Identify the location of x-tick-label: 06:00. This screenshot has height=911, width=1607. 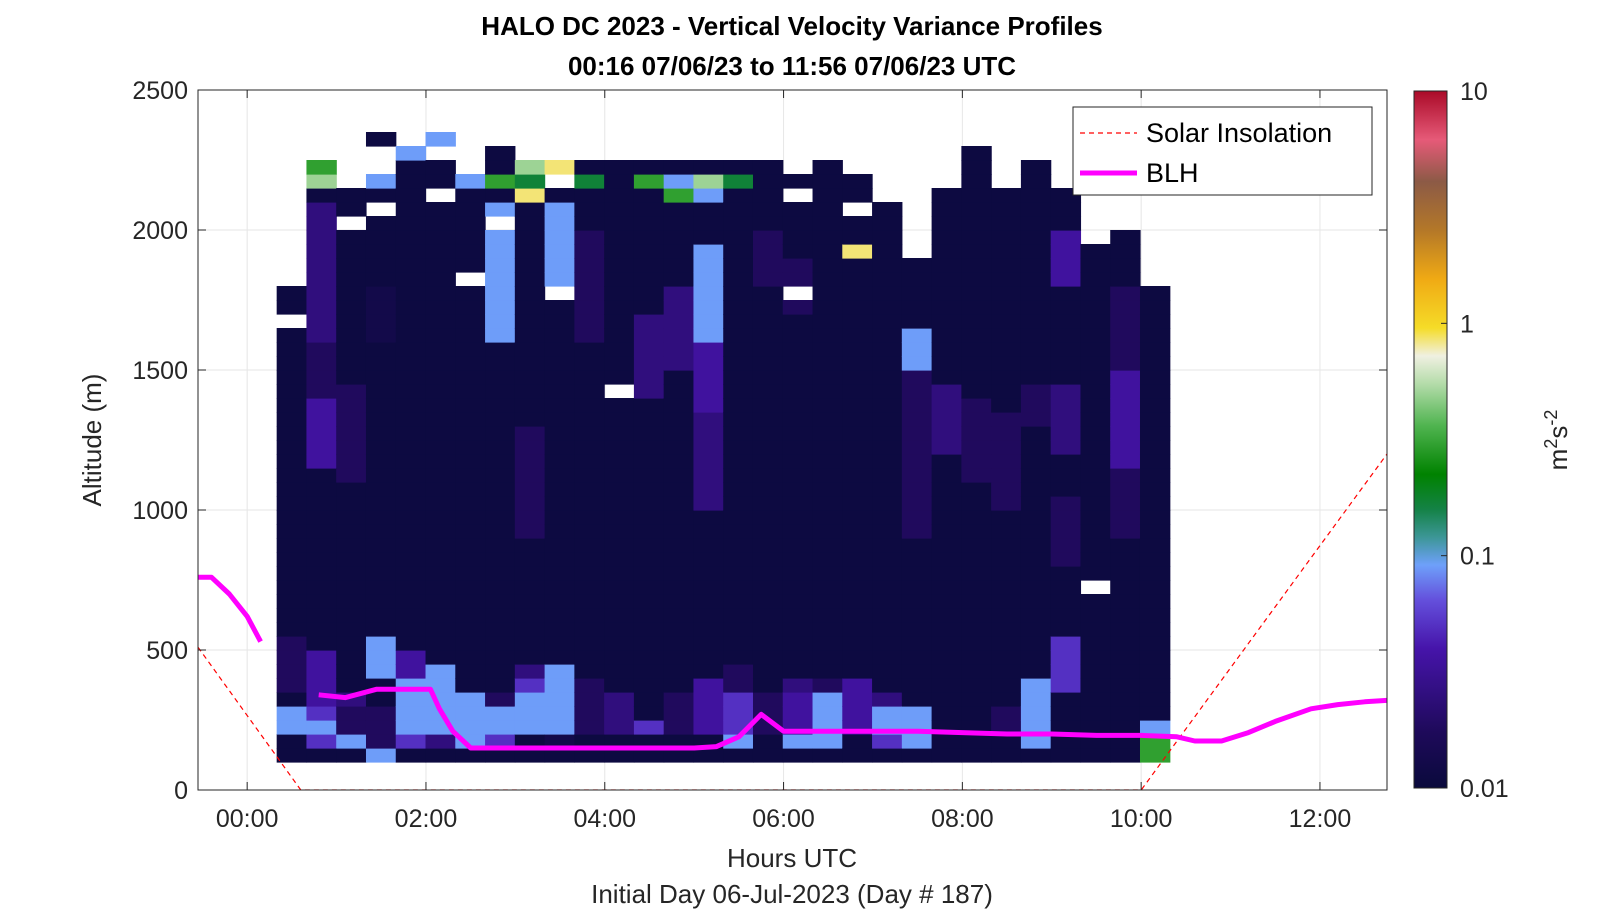
(783, 819).